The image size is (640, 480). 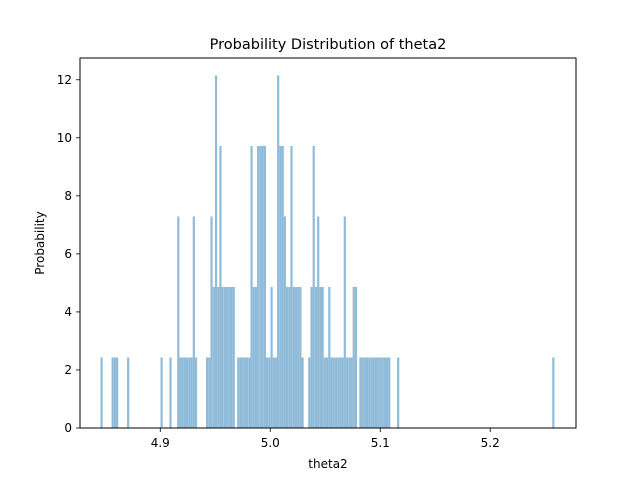 What do you see at coordinates (490, 443) in the screenshot?
I see `x-tick-label: 5.2` at bounding box center [490, 443].